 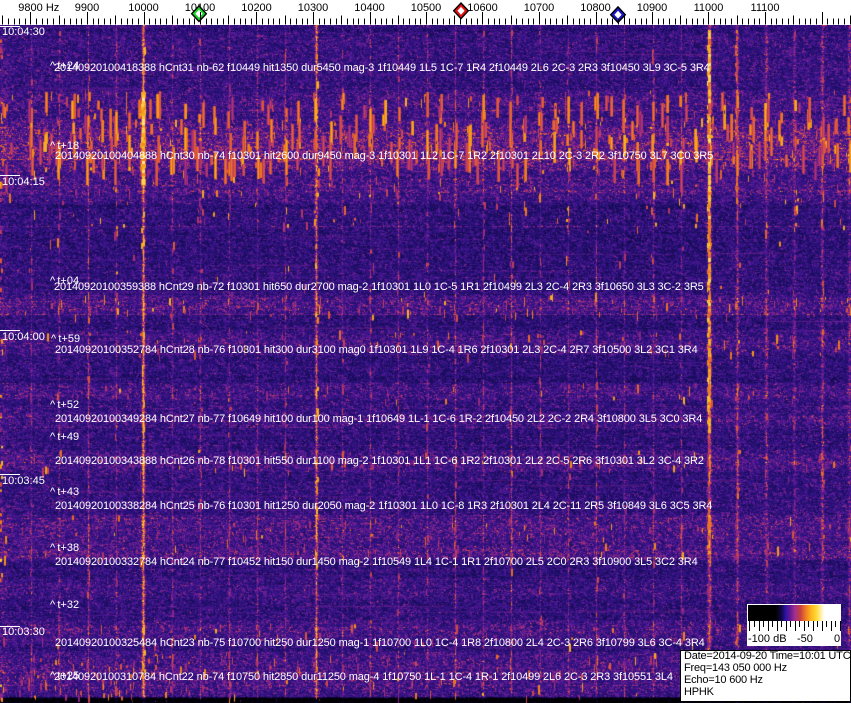 I want to click on svg-text: 10500, so click(x=426, y=8).